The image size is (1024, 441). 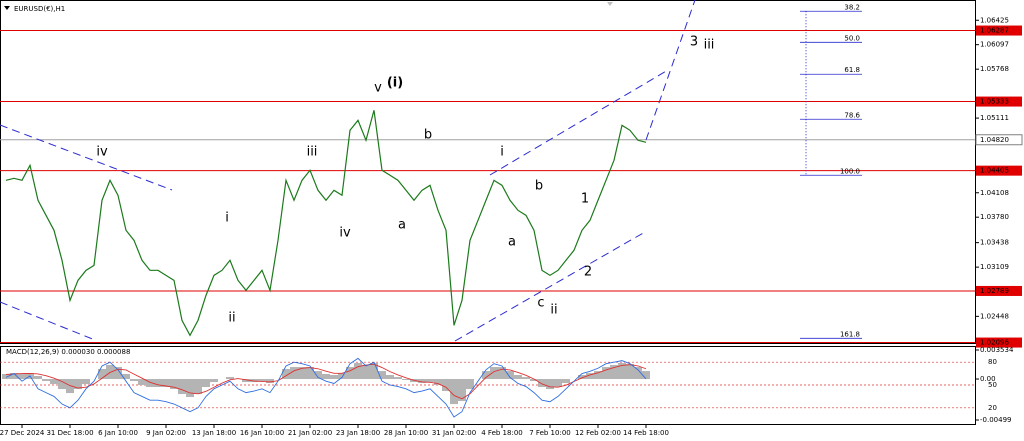 What do you see at coordinates (709, 45) in the screenshot?
I see `wave-label: iii` at bounding box center [709, 45].